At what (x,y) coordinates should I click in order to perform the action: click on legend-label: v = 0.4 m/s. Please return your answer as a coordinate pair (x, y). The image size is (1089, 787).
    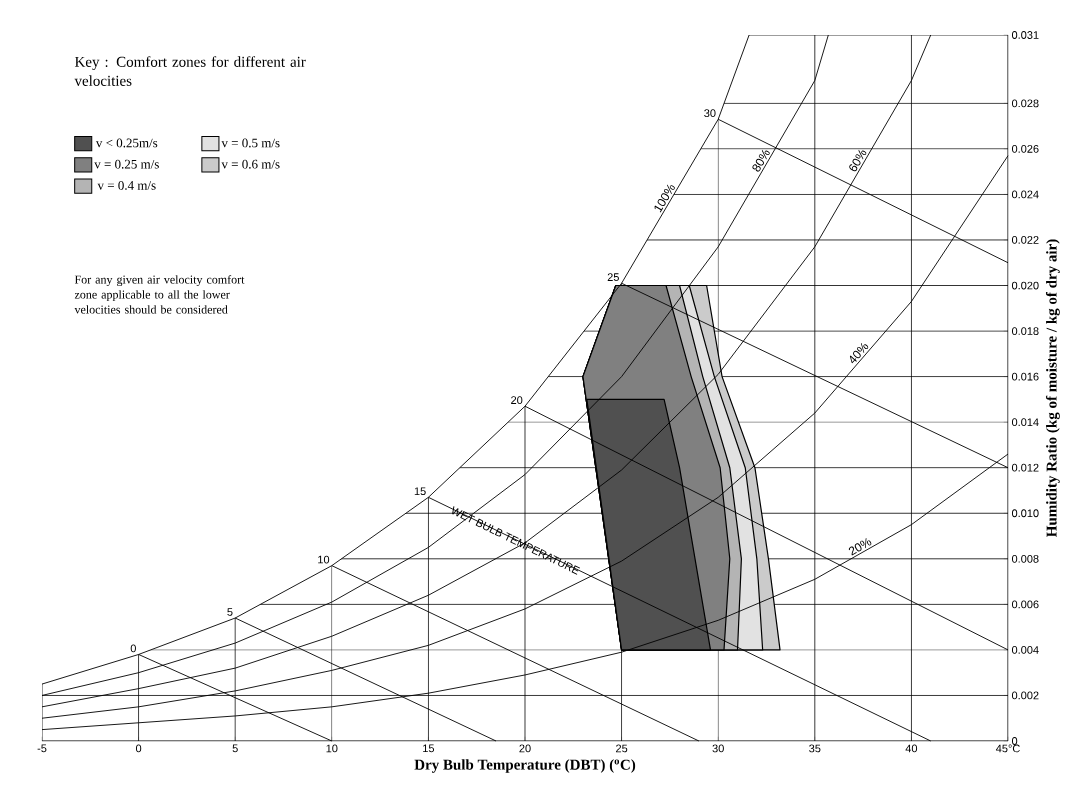
    Looking at the image, I should click on (126, 185).